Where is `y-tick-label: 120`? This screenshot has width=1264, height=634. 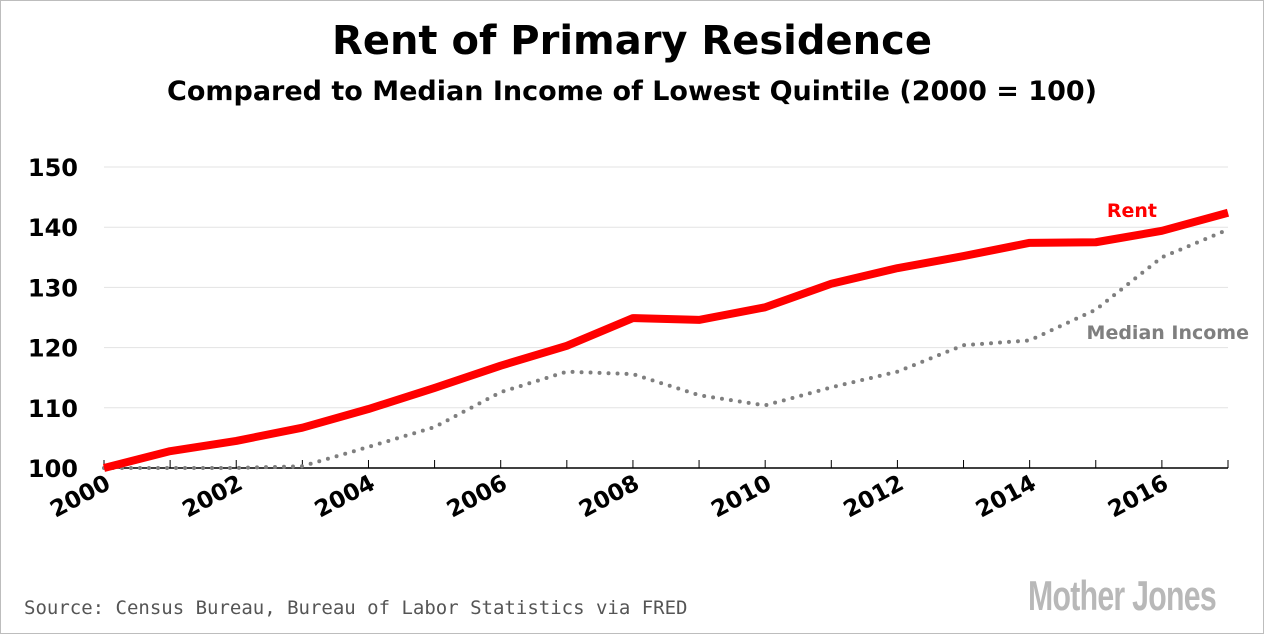 y-tick-label: 120 is located at coordinates (53, 349).